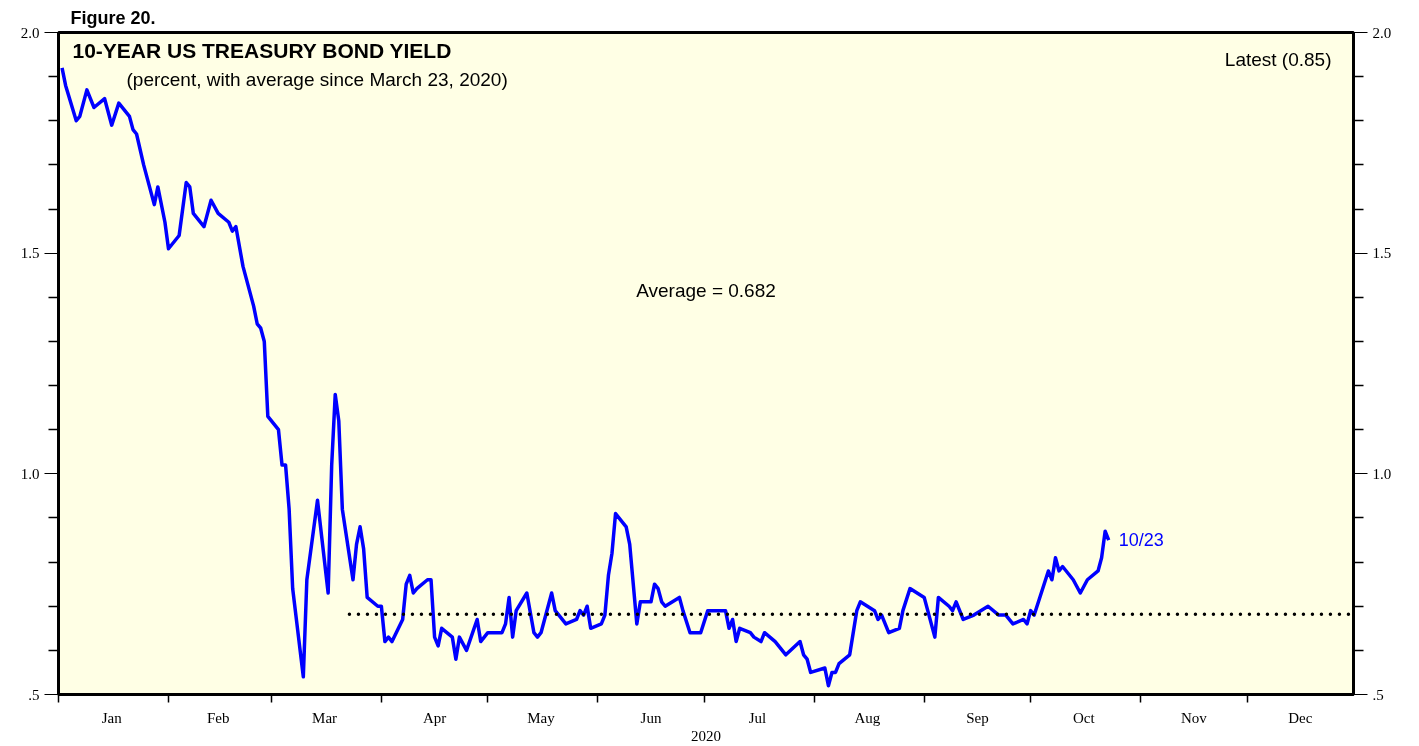 This screenshot has height=746, width=1419. I want to click on x-axis-title: 2020, so click(706, 735).